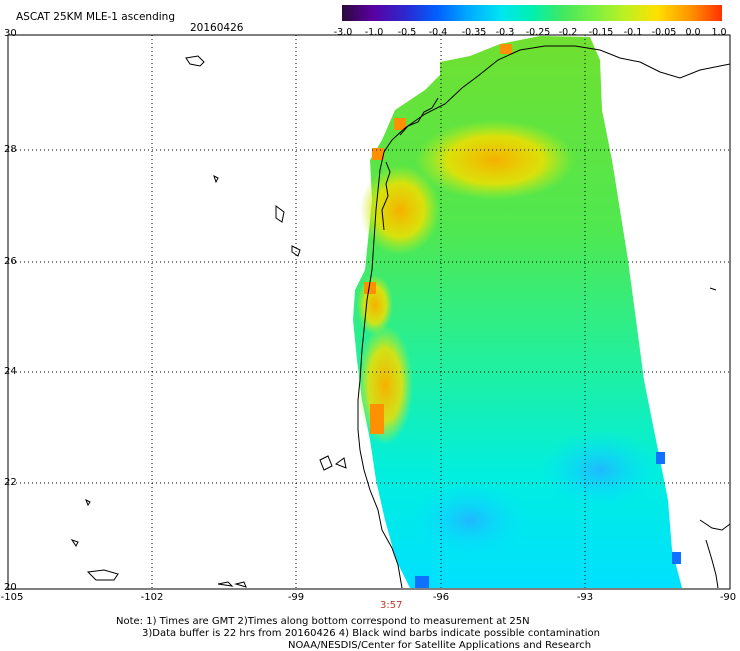 The width and height of the screenshot is (740, 651). I want to click on colorbar-label: -0.25, so click(538, 32).